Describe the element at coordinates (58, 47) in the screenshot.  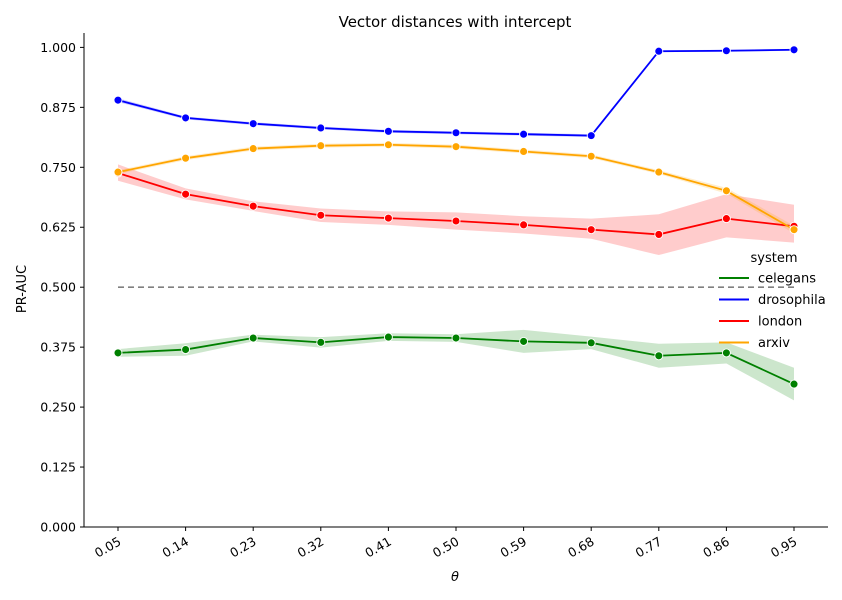
I see `y-tick-label: 1.000` at that location.